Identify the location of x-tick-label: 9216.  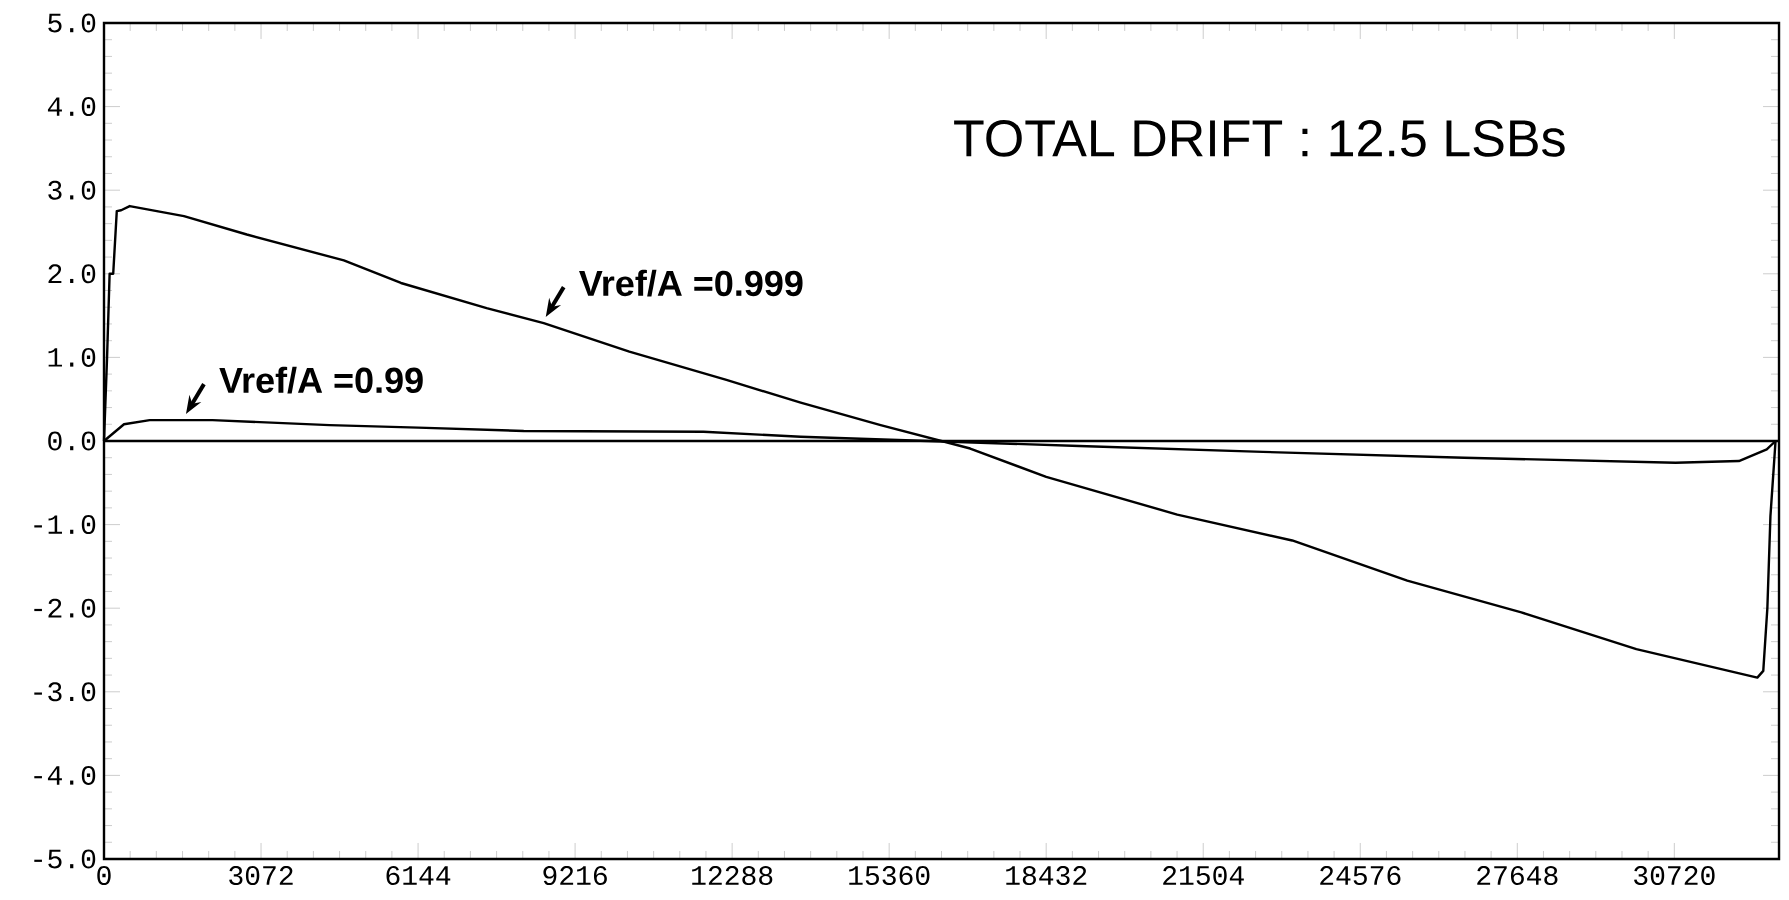
(575, 876).